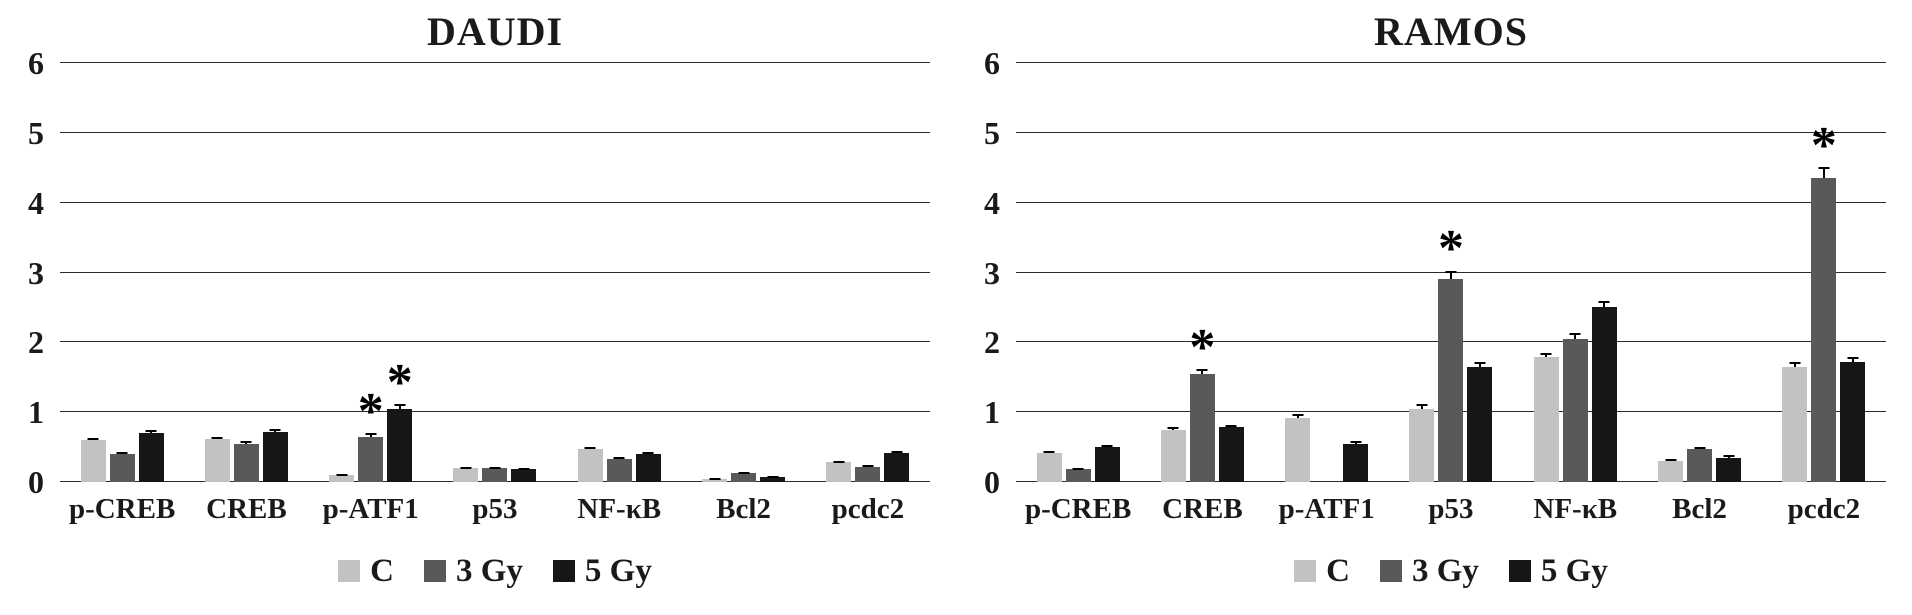 The height and width of the screenshot is (615, 1912). I want to click on chart-title: DAUDI, so click(495, 31).